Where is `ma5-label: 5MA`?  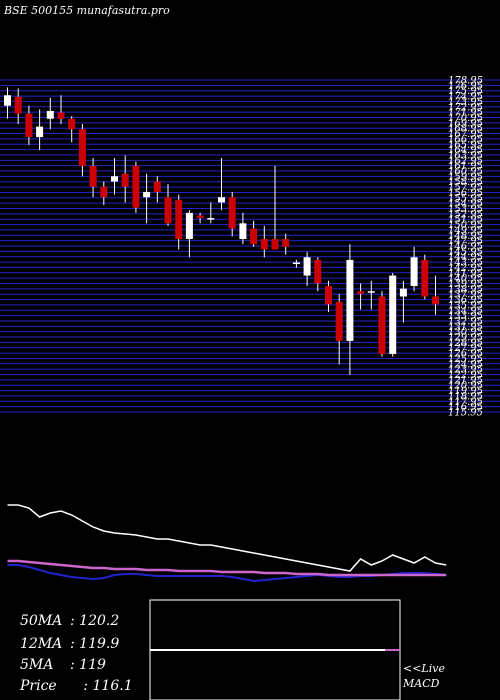 ma5-label: 5MA is located at coordinates (37, 665).